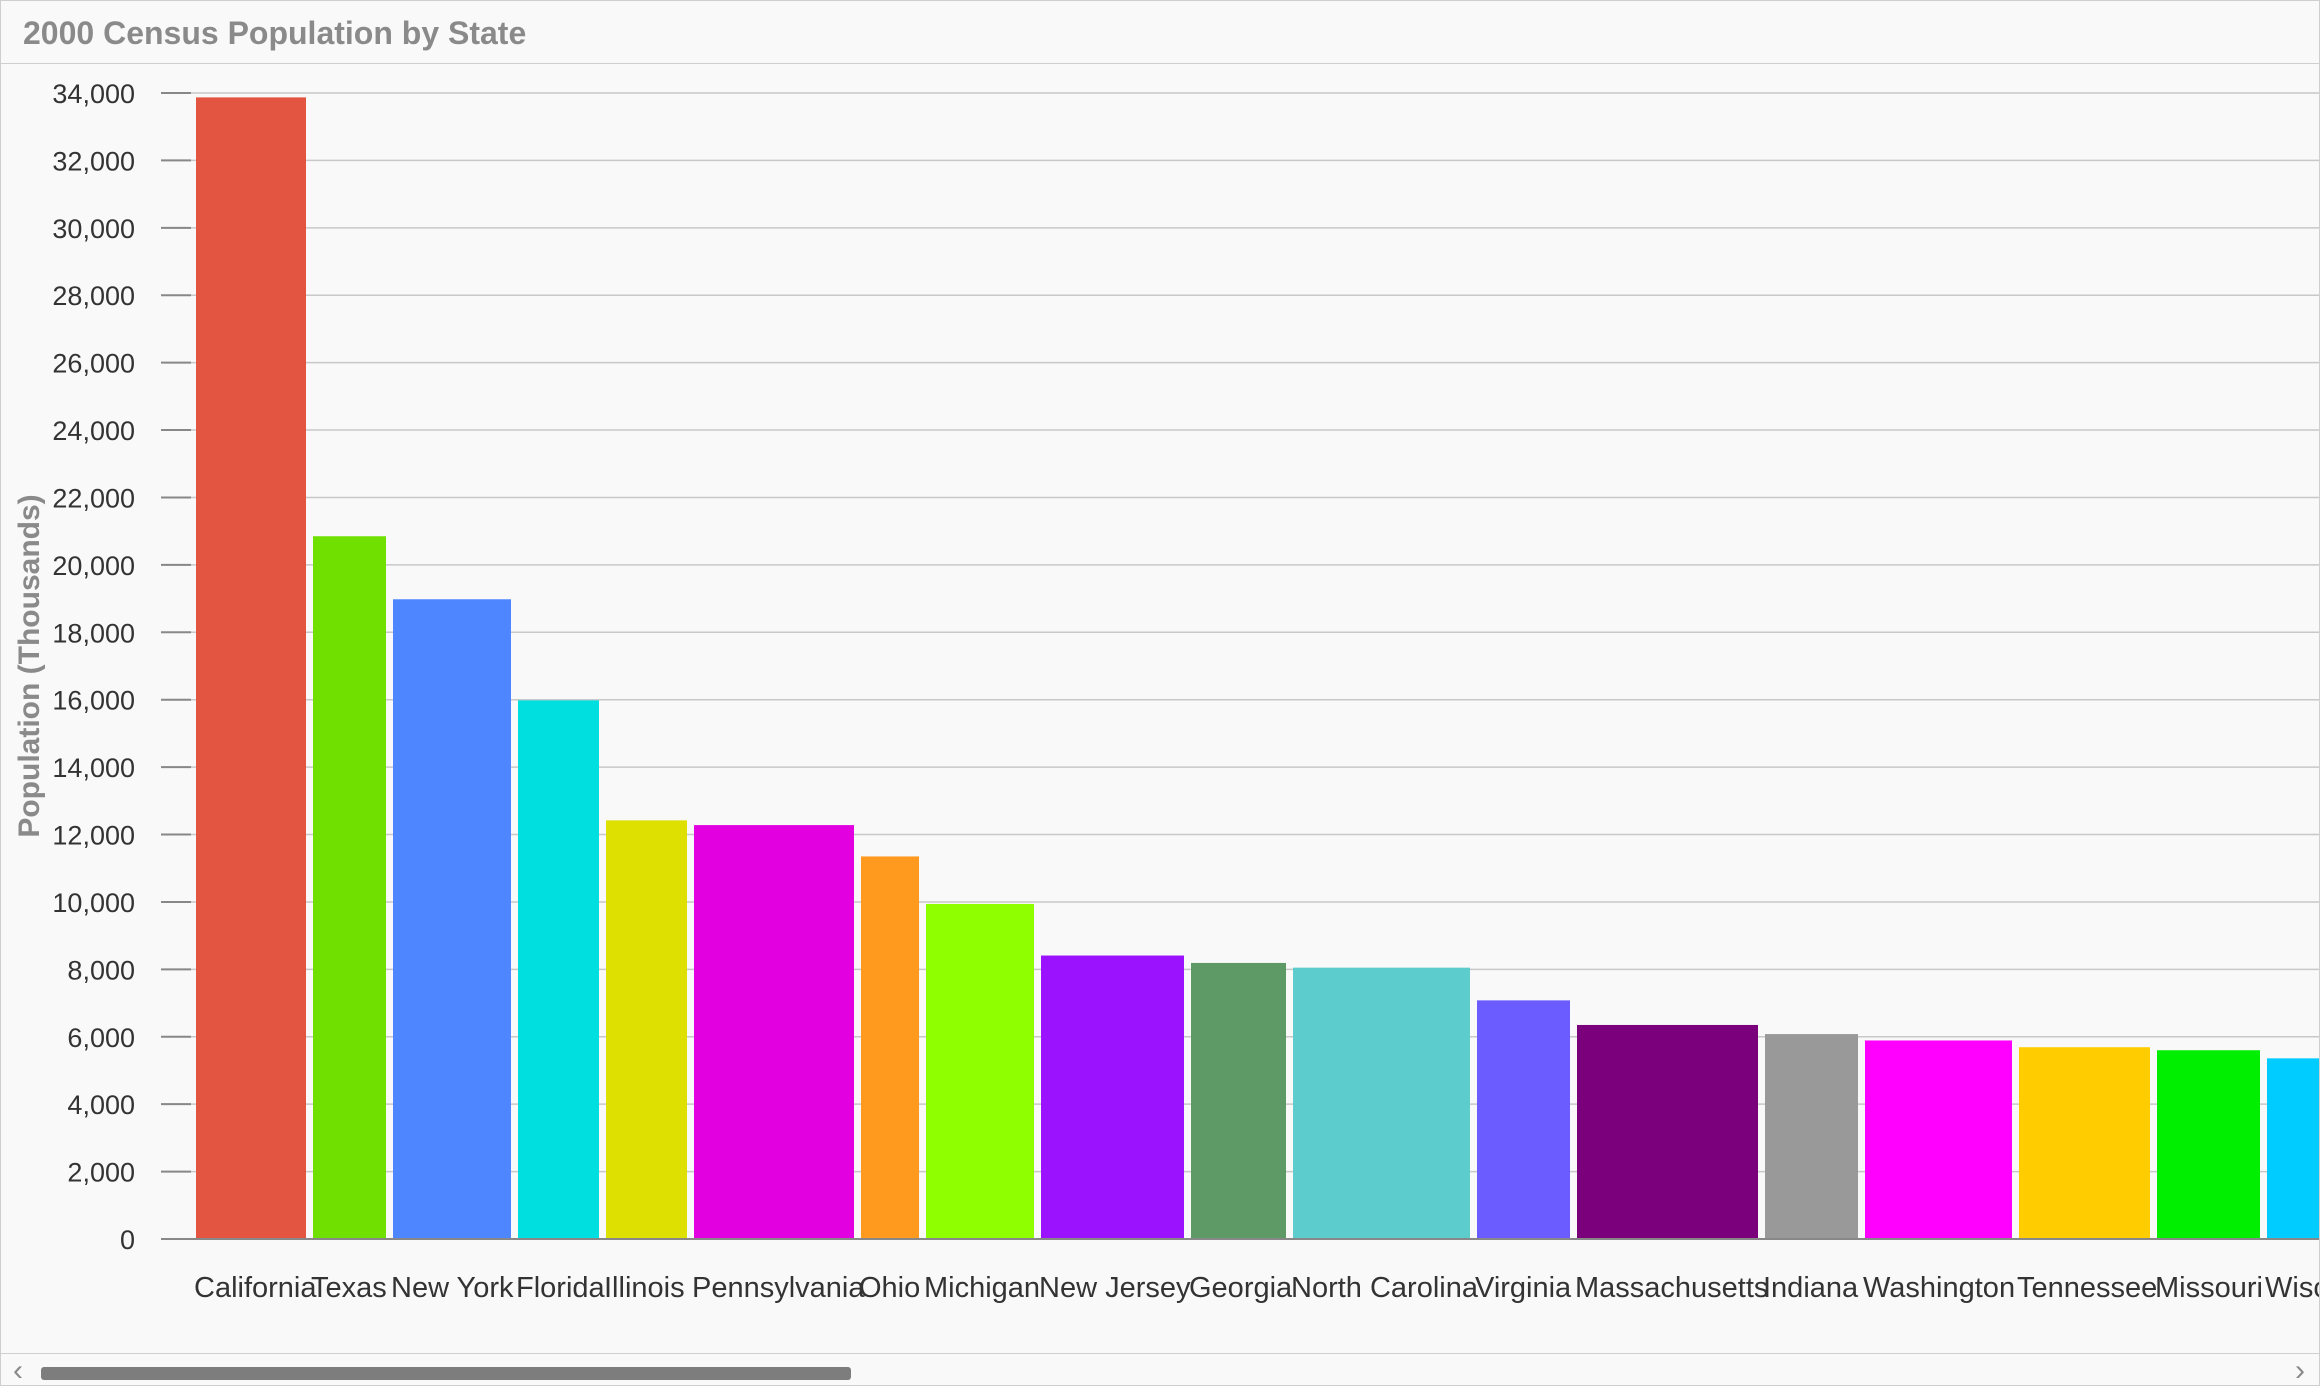 The image size is (2320, 1386). I want to click on y-tick-label: 12,000, so click(93, 836).